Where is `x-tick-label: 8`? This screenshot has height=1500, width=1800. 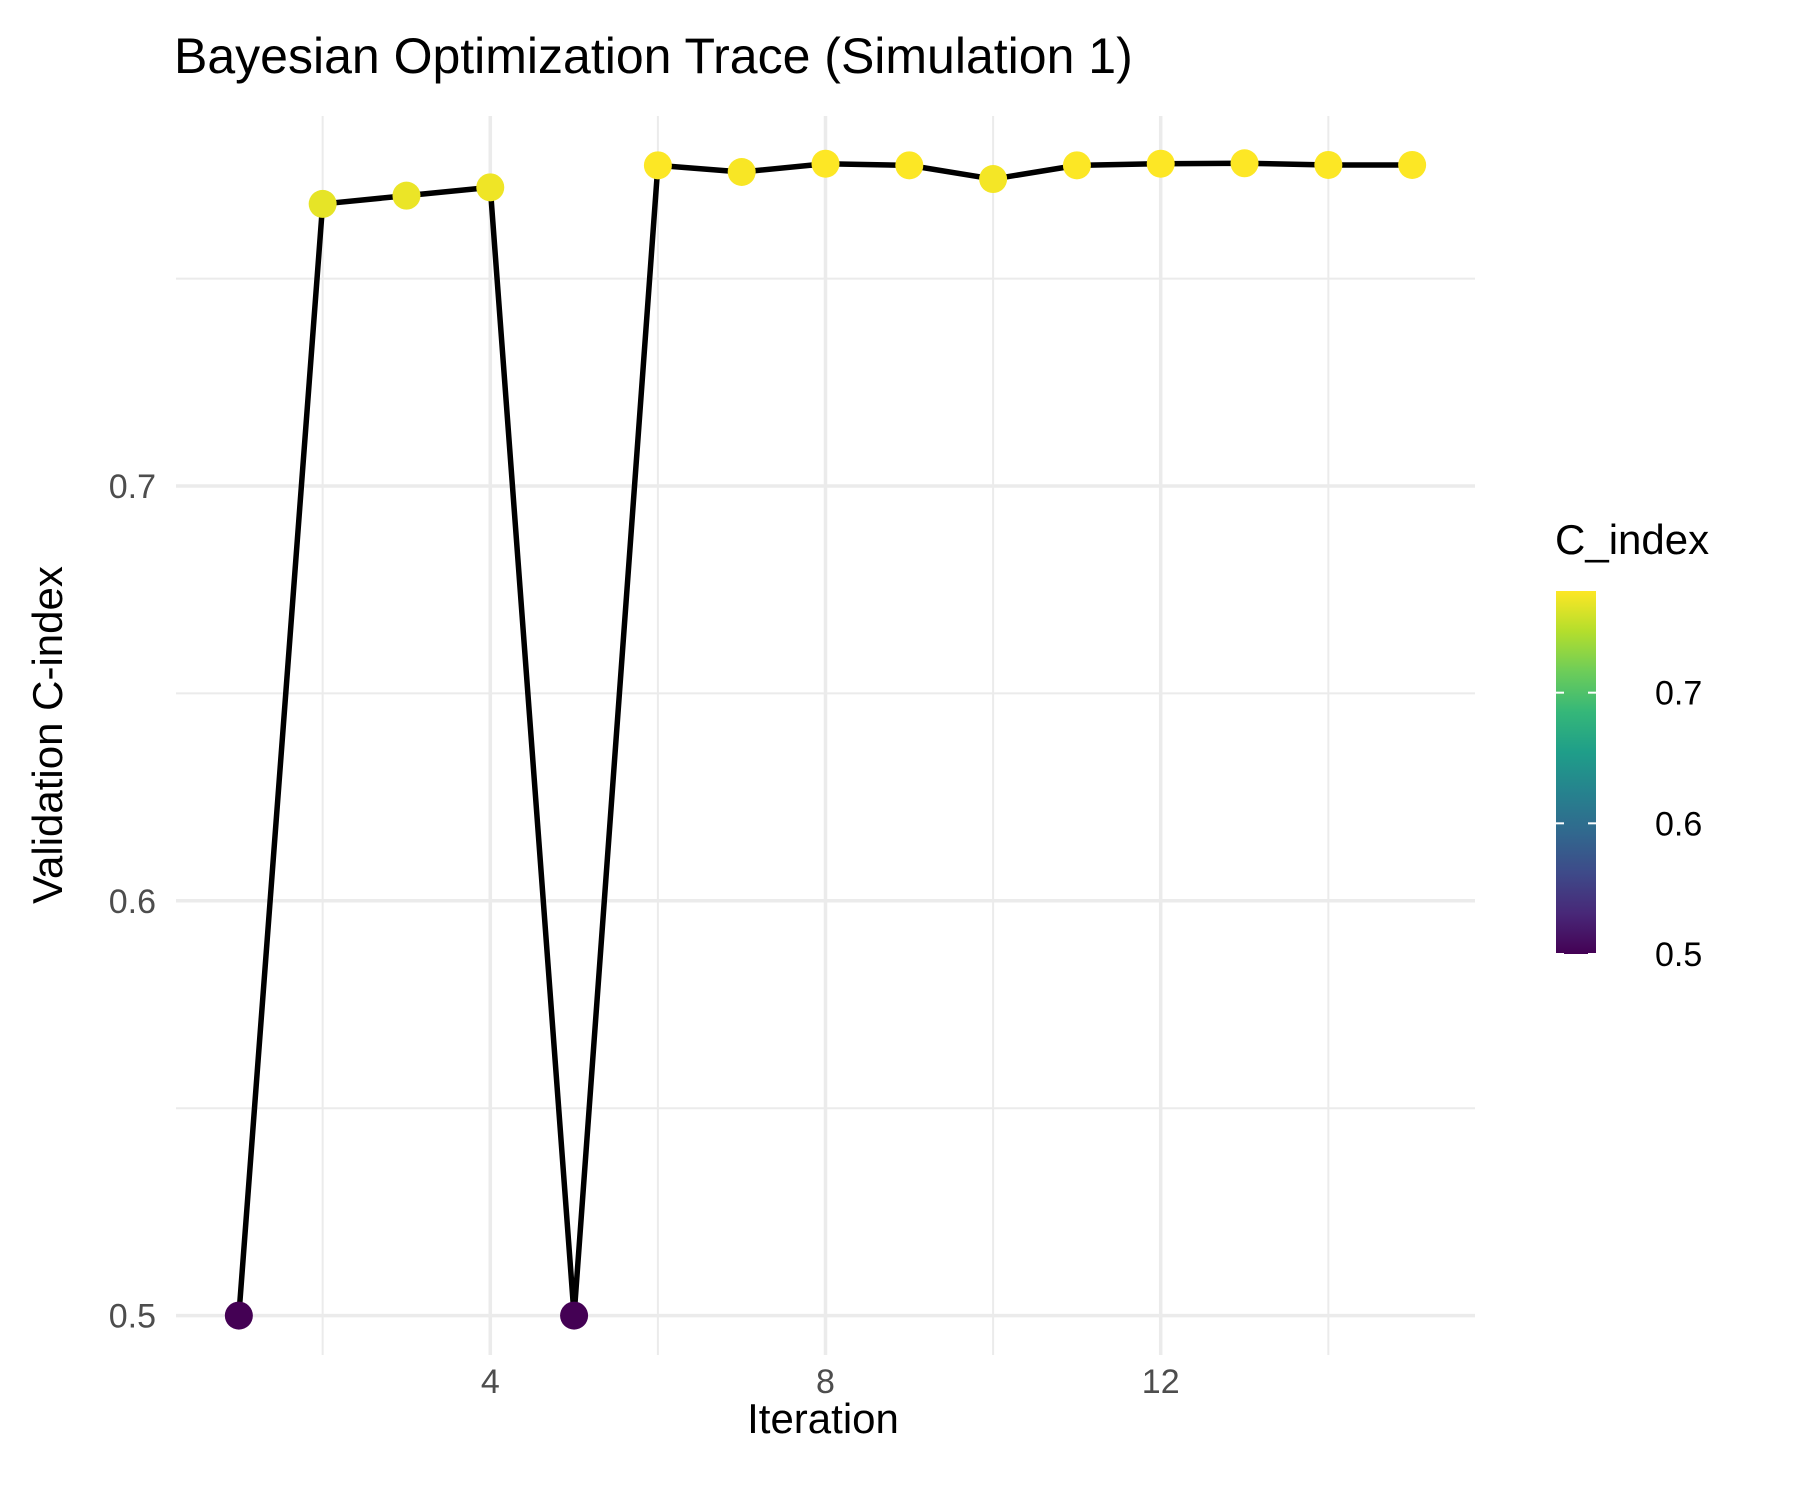
x-tick-label: 8 is located at coordinates (825, 1382).